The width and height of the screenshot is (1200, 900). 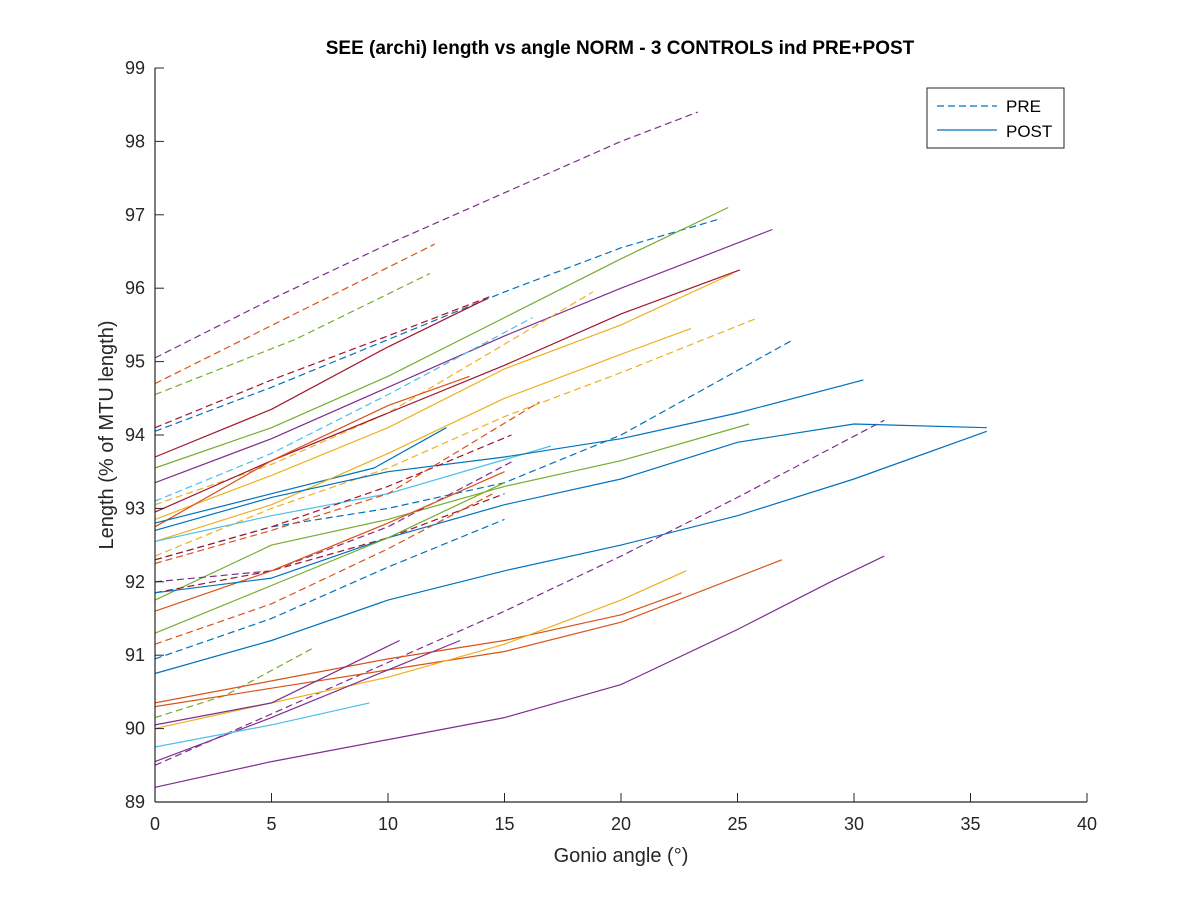 I want to click on x-tick-label: 30, so click(x=854, y=824).